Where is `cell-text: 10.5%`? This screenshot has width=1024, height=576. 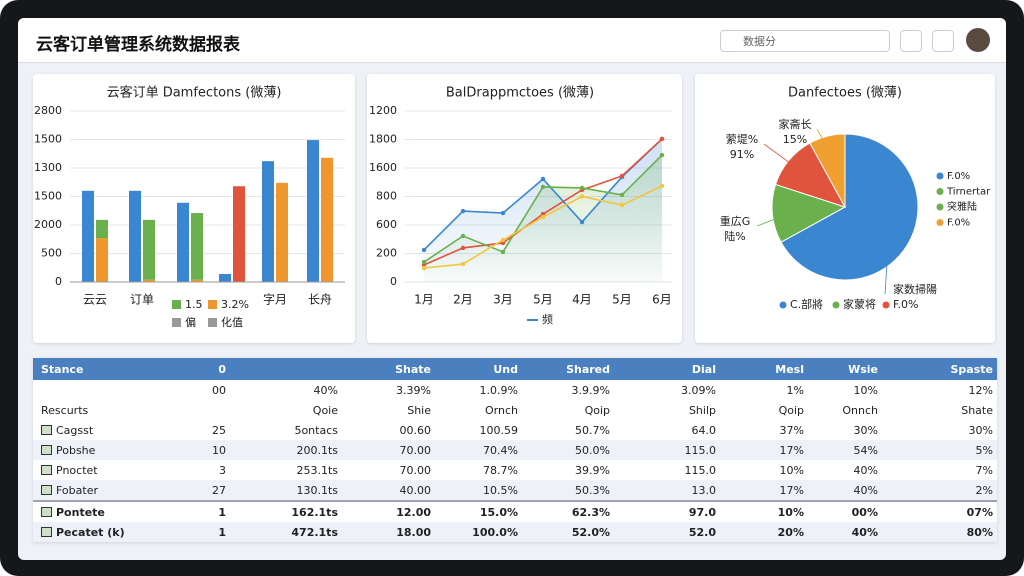 cell-text: 10.5% is located at coordinates (500, 490).